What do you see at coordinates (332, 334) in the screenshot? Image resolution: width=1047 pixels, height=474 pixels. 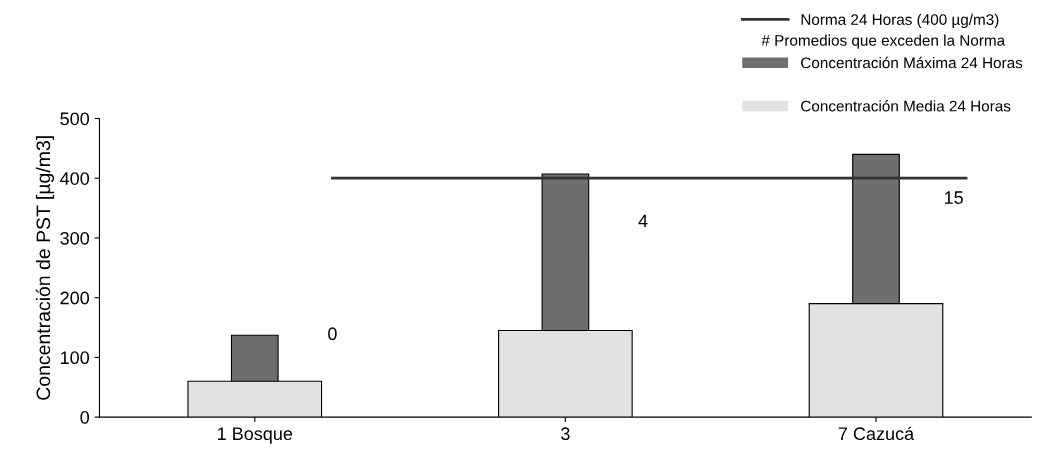 I see `annotation: 0` at bounding box center [332, 334].